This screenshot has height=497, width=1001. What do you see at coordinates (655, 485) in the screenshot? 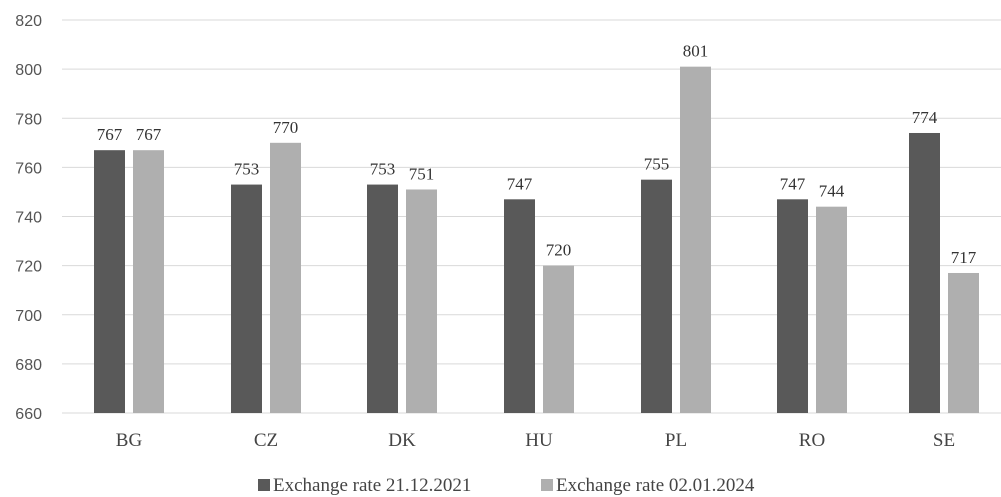
I see `legend-label: Exchange rate 02.01.2024` at bounding box center [655, 485].